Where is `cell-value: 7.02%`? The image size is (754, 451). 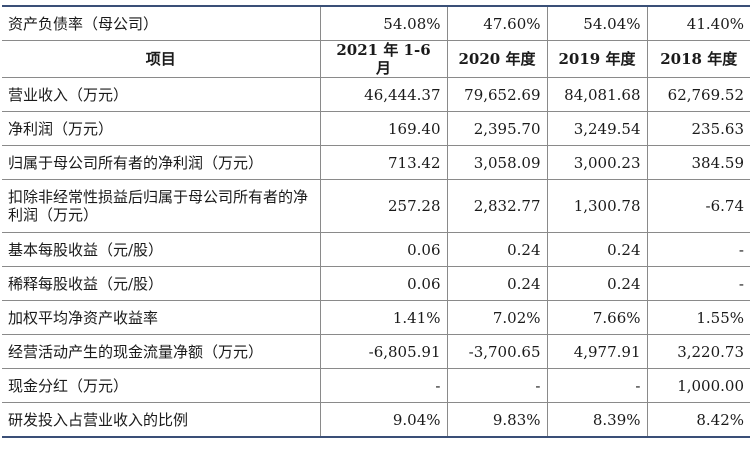
cell-value: 7.02% is located at coordinates (497, 317).